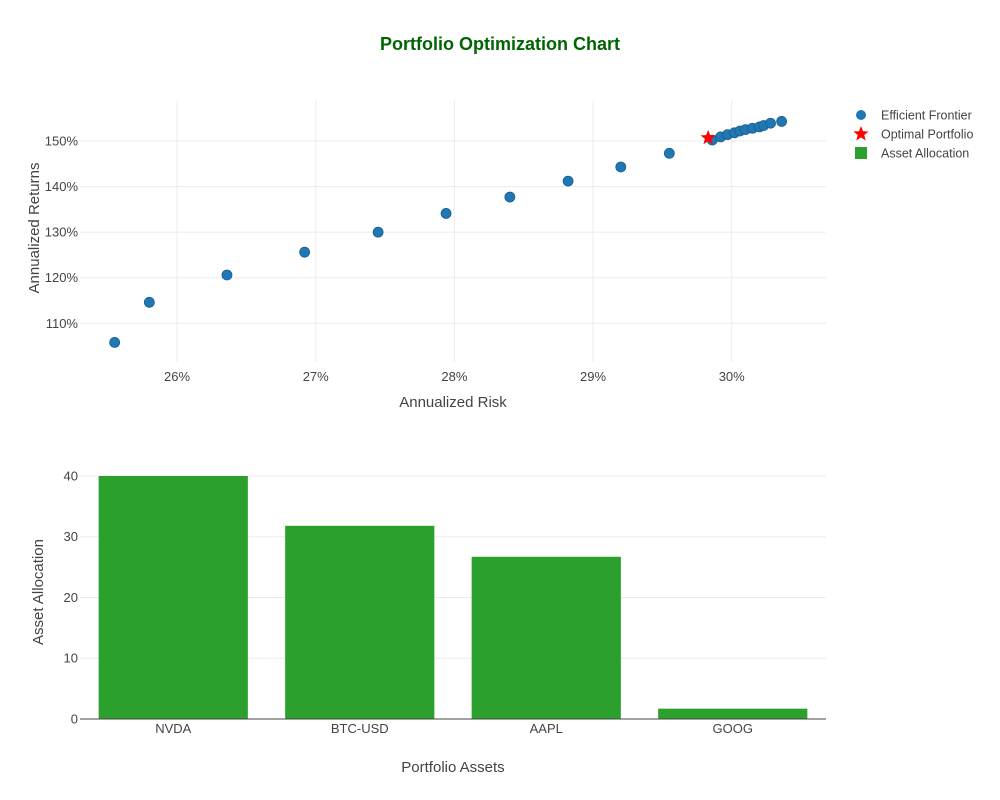  Describe the element at coordinates (732, 376) in the screenshot. I see `x-tick-label: 30%` at that location.